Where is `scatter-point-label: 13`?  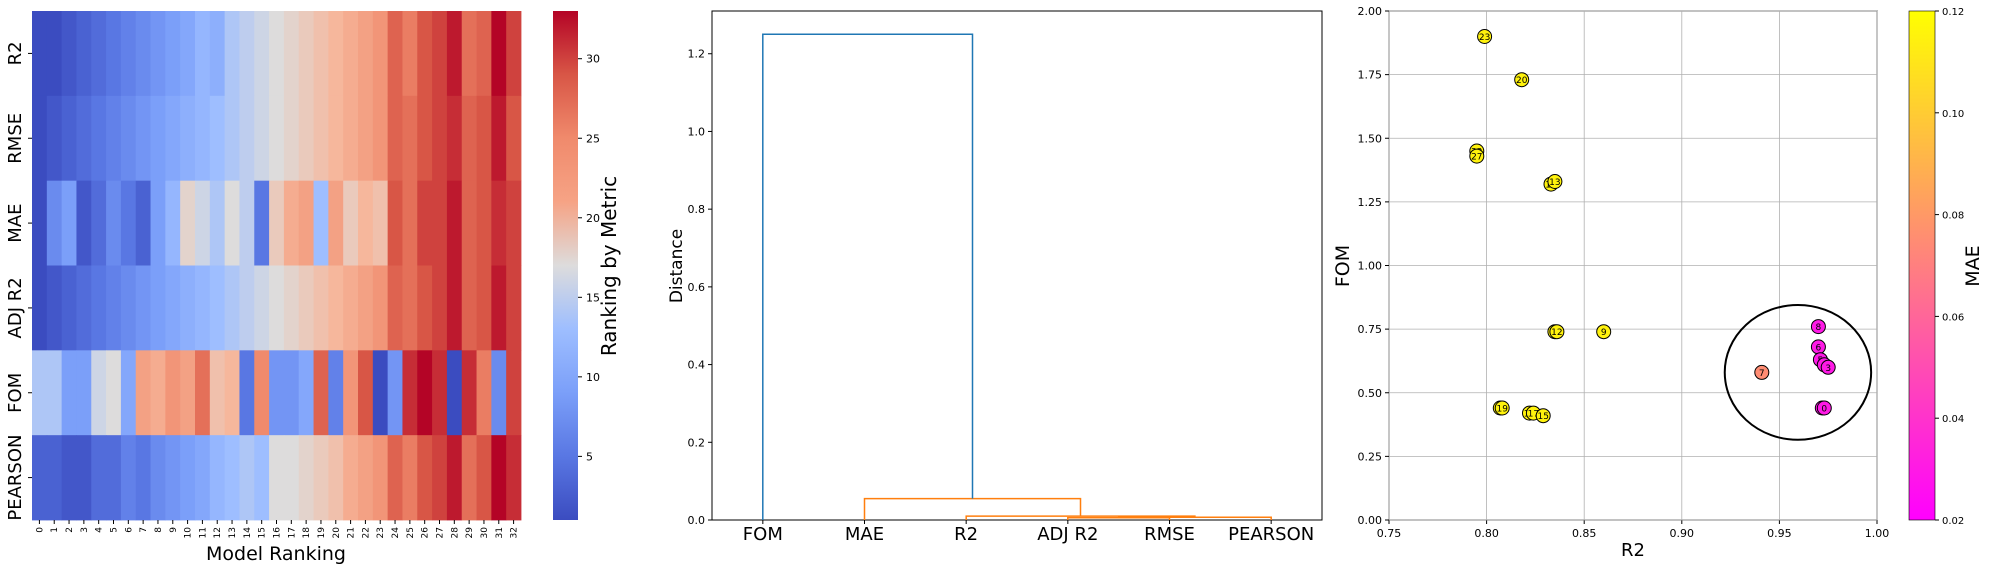
scatter-point-label: 13 is located at coordinates (1554, 183).